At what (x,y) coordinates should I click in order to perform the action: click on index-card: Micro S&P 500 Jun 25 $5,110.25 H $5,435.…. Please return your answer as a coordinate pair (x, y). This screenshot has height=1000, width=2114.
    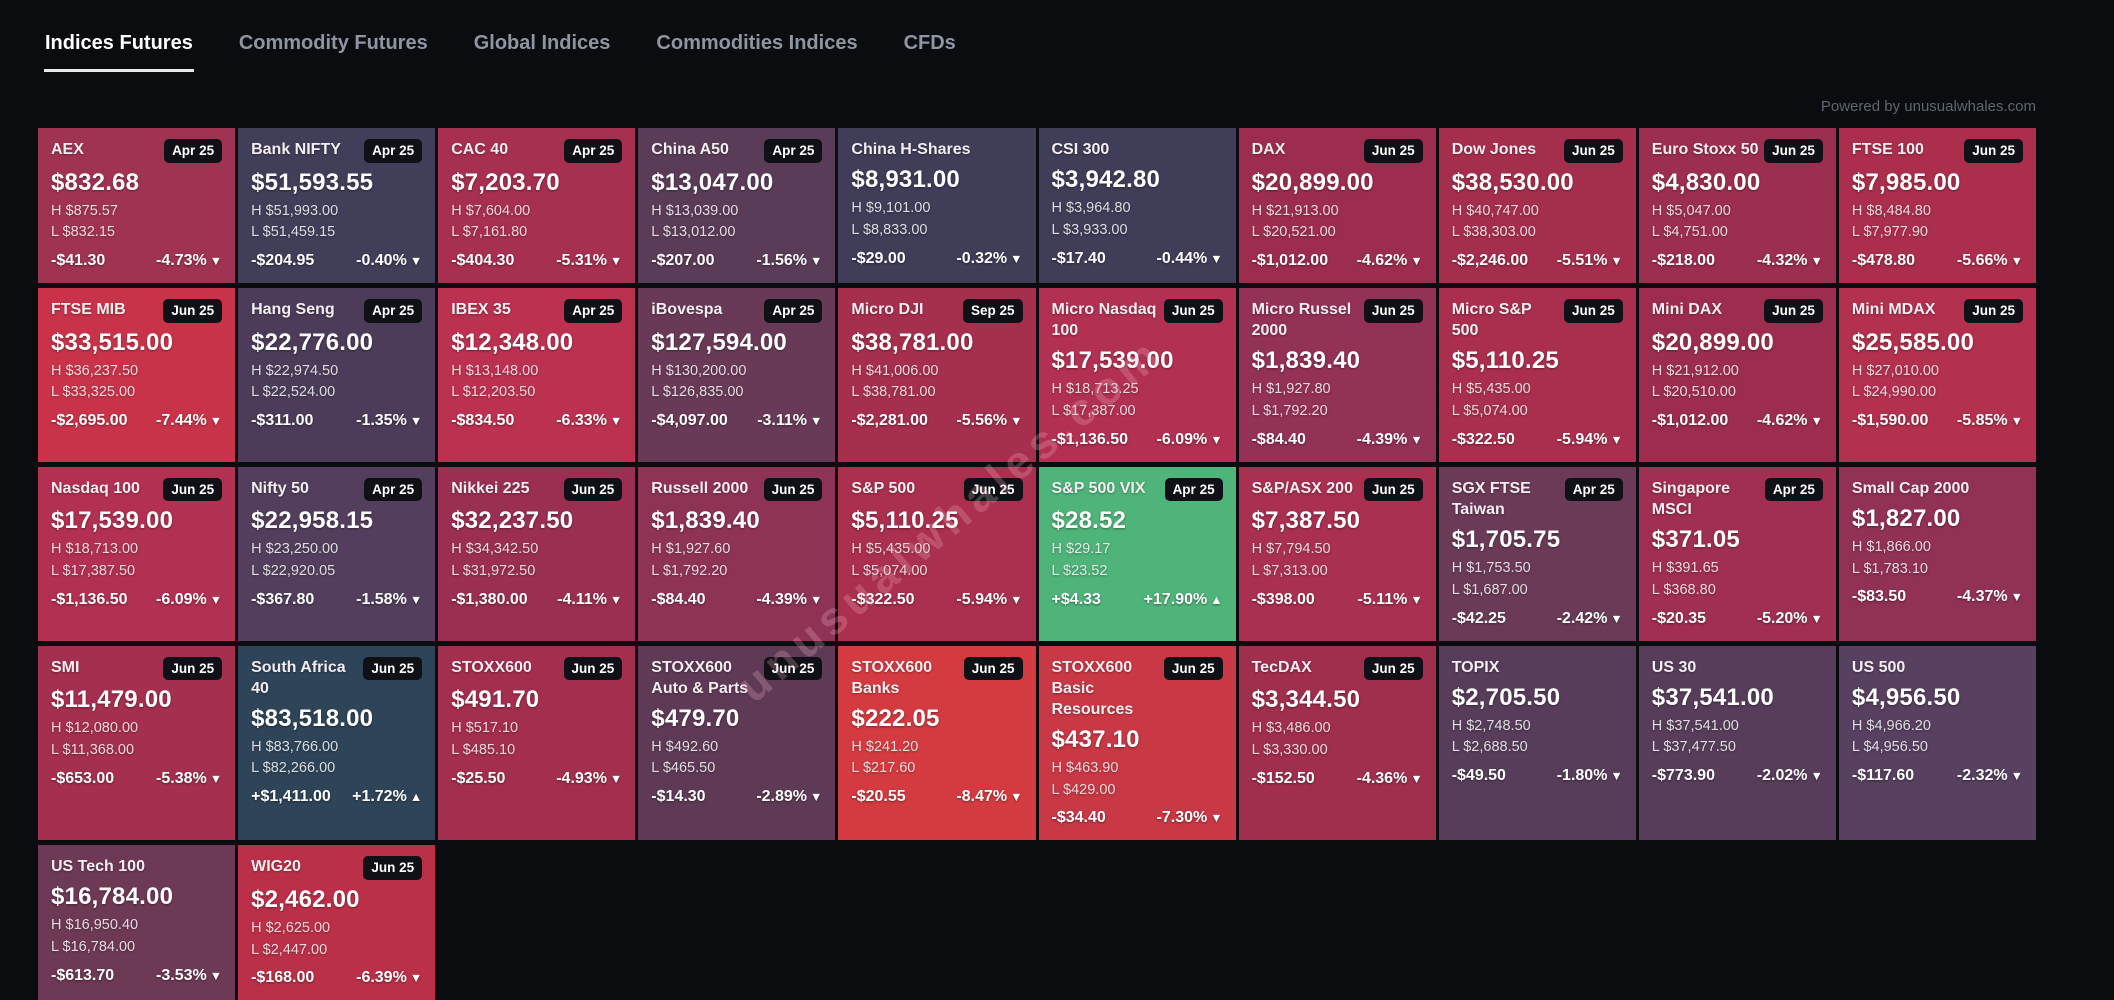
    Looking at the image, I should click on (1537, 375).